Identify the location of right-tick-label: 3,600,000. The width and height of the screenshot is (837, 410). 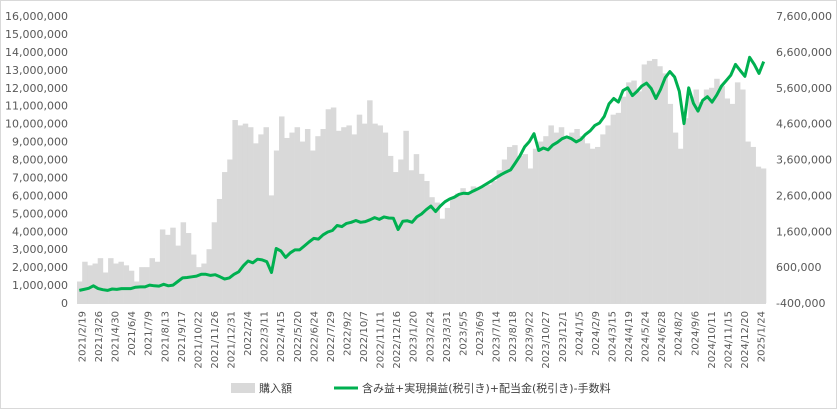
(804, 160).